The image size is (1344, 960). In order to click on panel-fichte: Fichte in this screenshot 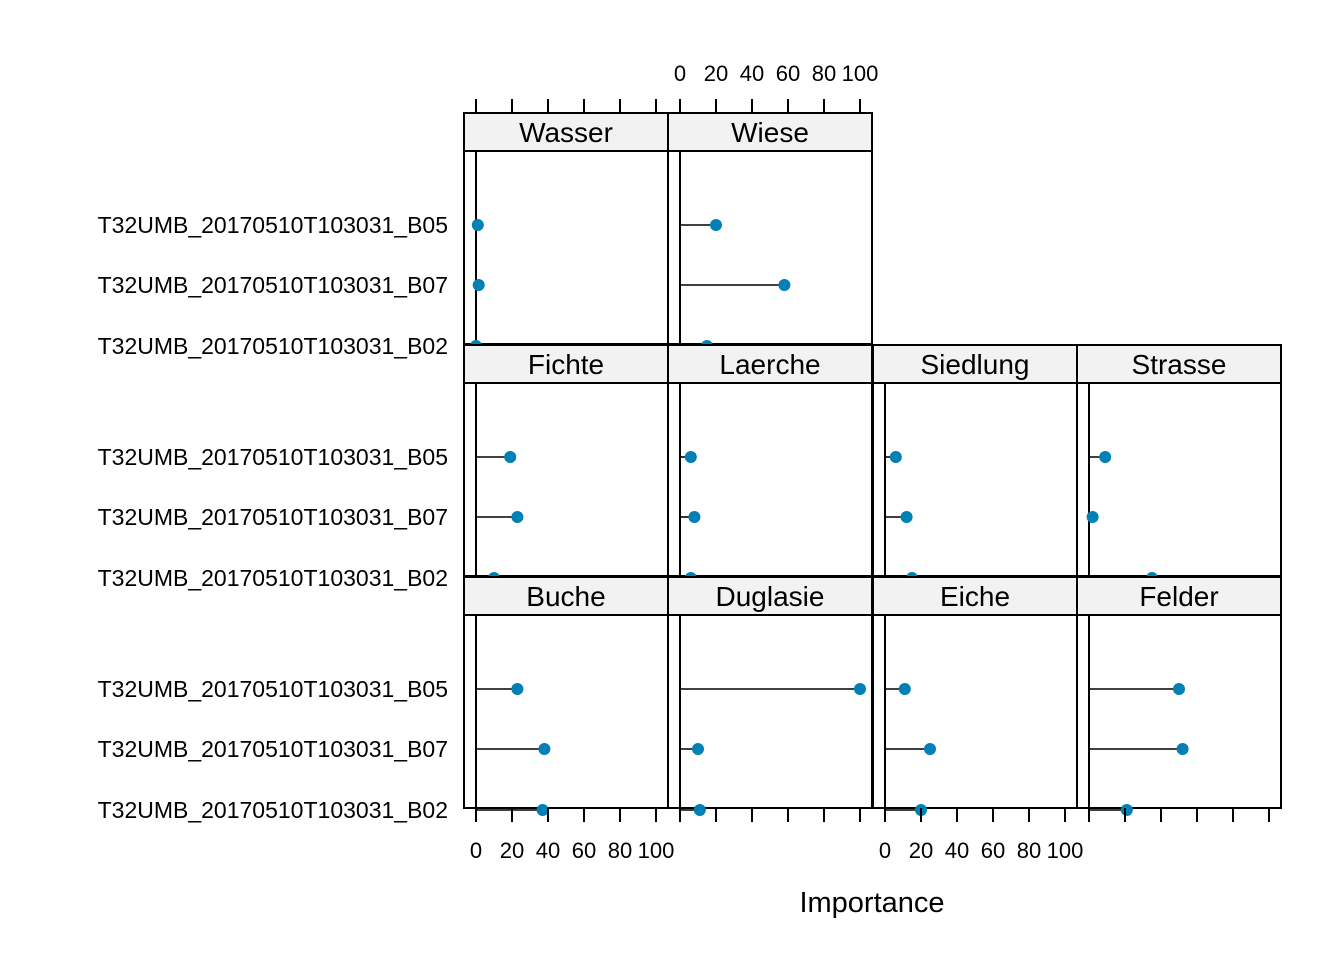, I will do `click(566, 464)`.